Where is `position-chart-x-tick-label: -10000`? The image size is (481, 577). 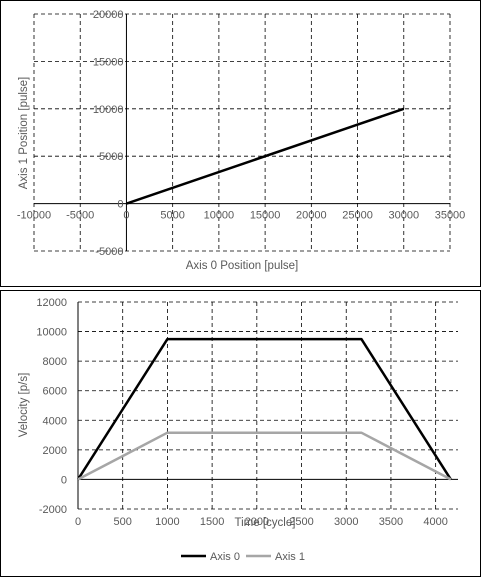 position-chart-x-tick-label: -10000 is located at coordinates (34, 216).